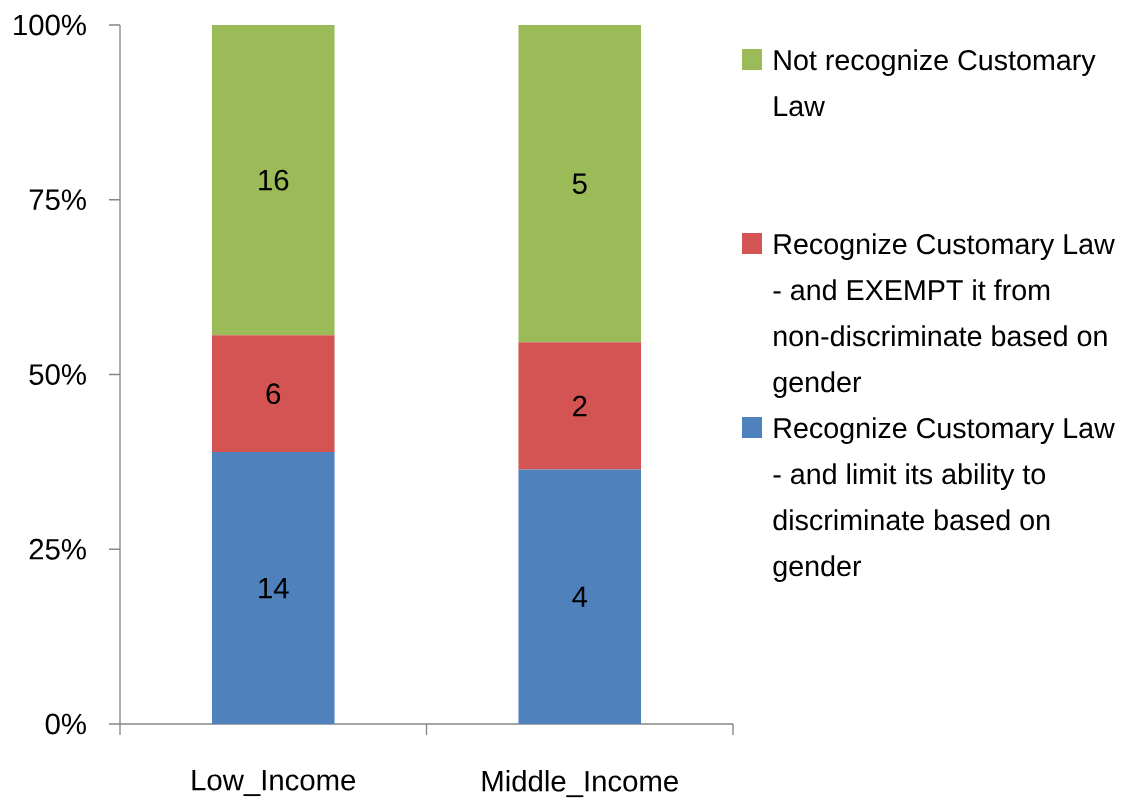 The image size is (1134, 799). I want to click on x-tick-label: Middle_Income, so click(580, 784).